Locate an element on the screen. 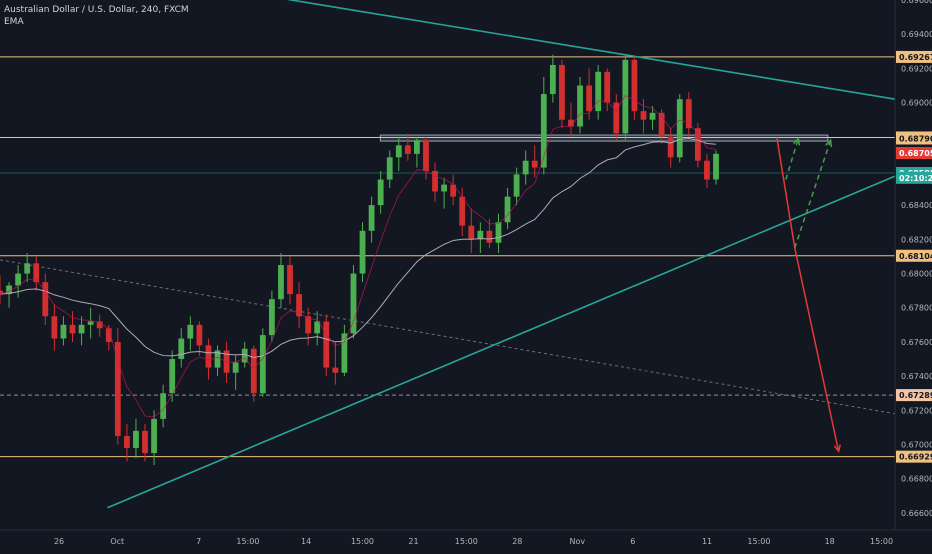 The height and width of the screenshot is (554, 932). y-tick-label: 0.66600 is located at coordinates (916, 513).